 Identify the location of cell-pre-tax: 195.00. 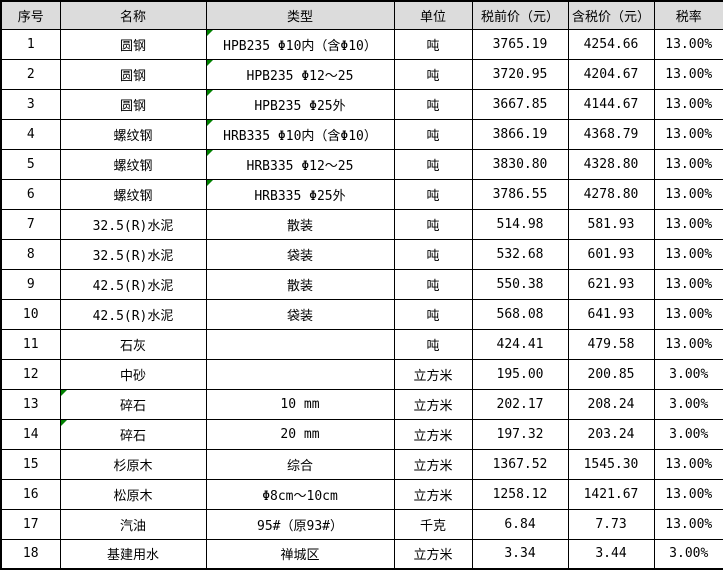
(520, 374).